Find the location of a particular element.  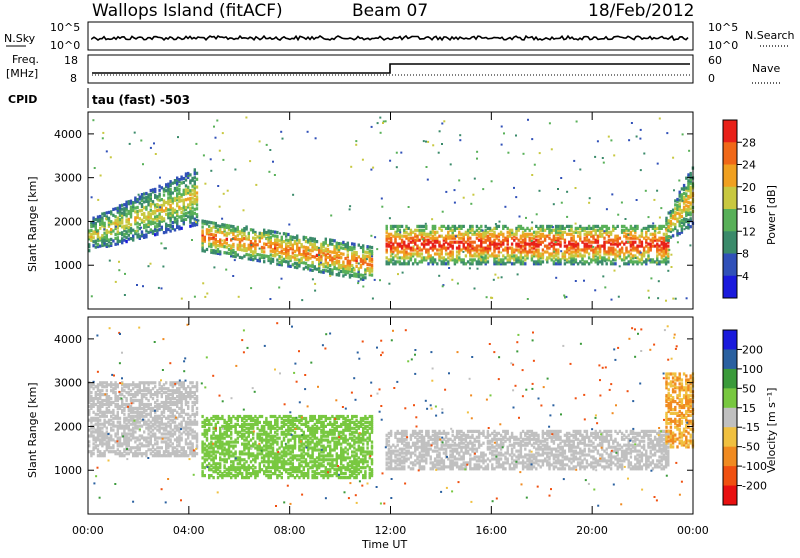

colorbar-swatch is located at coordinates (730, 198).